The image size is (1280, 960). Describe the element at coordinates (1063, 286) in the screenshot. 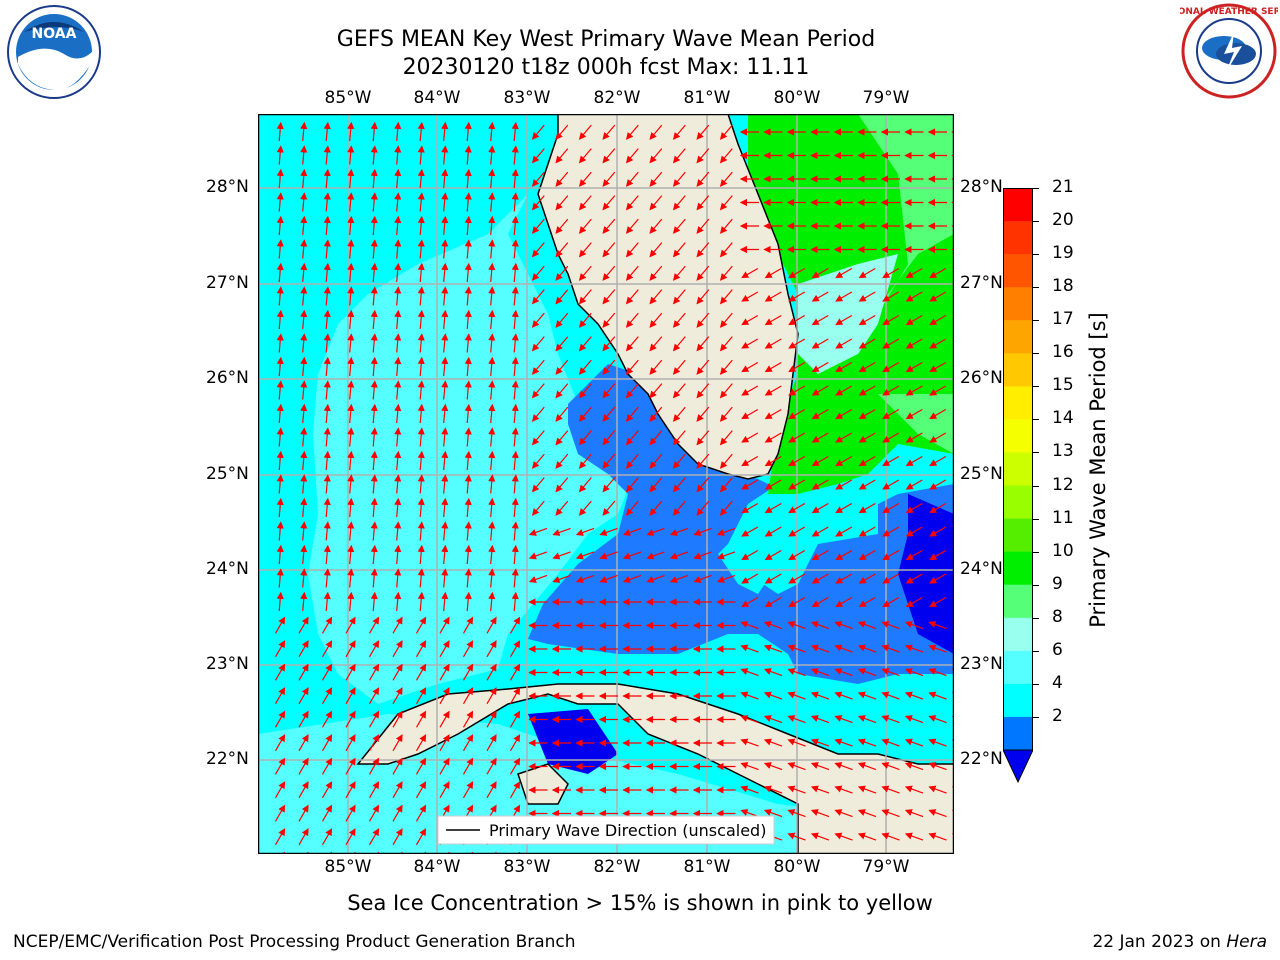

I see `colorbar-tick-label: 18` at that location.